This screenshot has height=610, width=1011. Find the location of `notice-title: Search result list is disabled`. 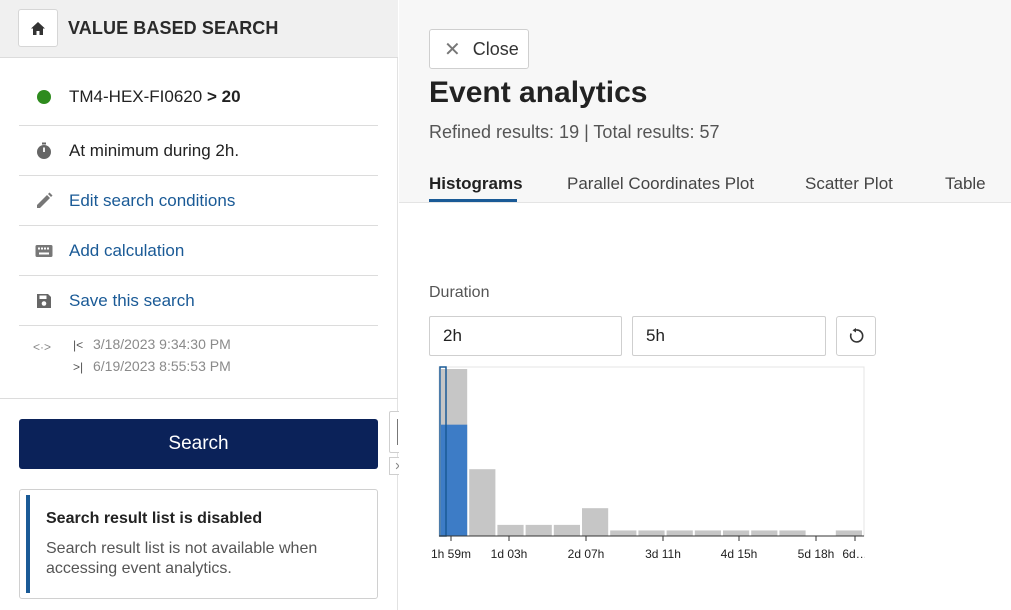

notice-title: Search result list is disabled is located at coordinates (154, 518).